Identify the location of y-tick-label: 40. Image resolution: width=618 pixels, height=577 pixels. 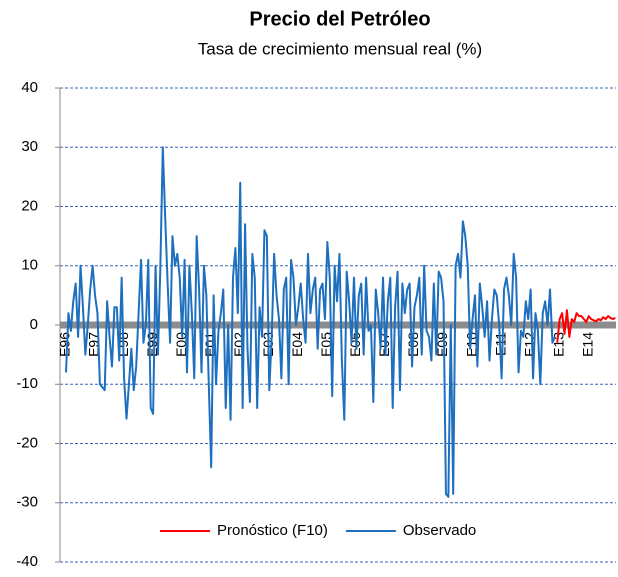
(29, 87).